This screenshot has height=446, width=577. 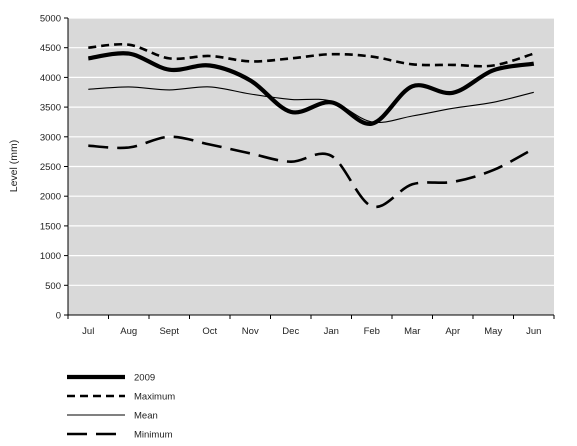 I want to click on x-tick-label: Mar, so click(x=412, y=331).